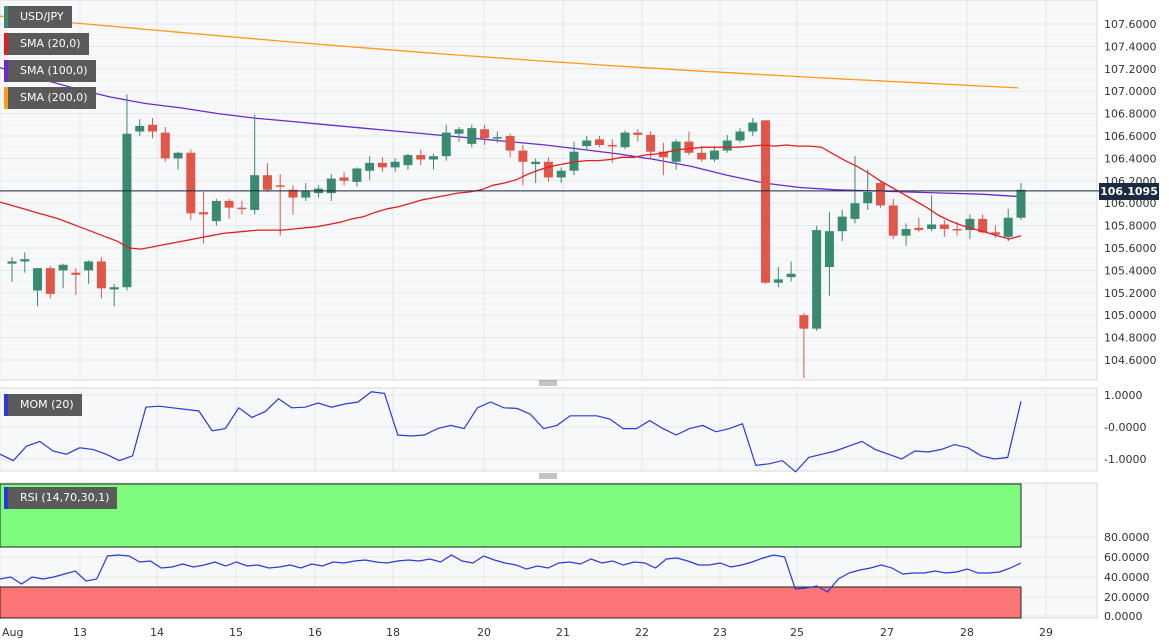  I want to click on mom-axis: 1.0000 -0.0000 -1.0000, so click(1125, 427).